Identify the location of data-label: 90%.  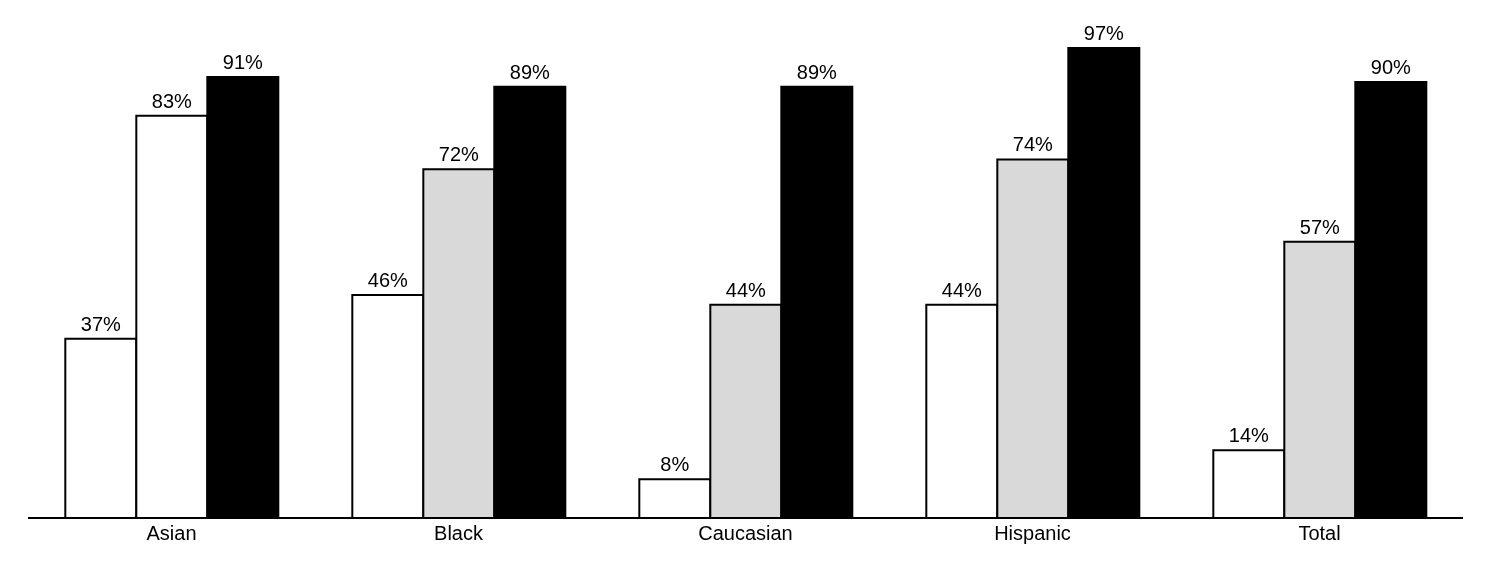
(1391, 66).